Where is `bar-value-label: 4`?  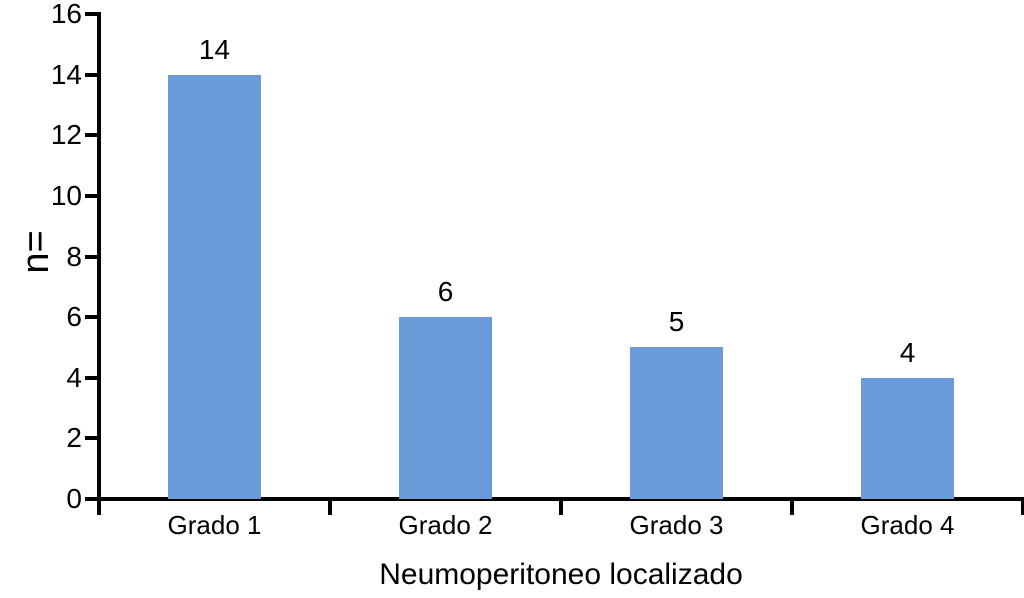
bar-value-label: 4 is located at coordinates (907, 352).